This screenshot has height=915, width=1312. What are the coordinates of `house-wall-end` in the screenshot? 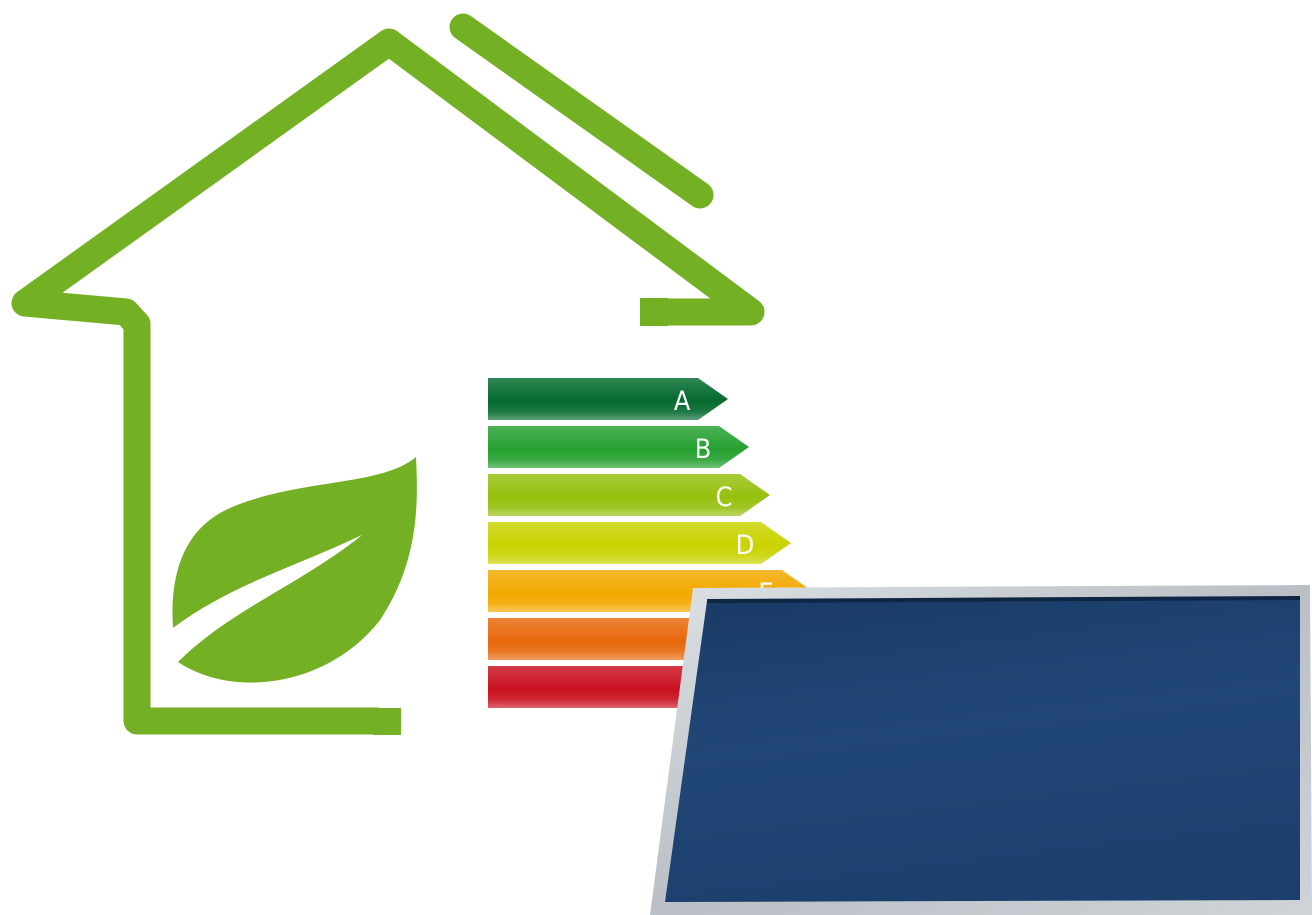 It's located at (654, 312).